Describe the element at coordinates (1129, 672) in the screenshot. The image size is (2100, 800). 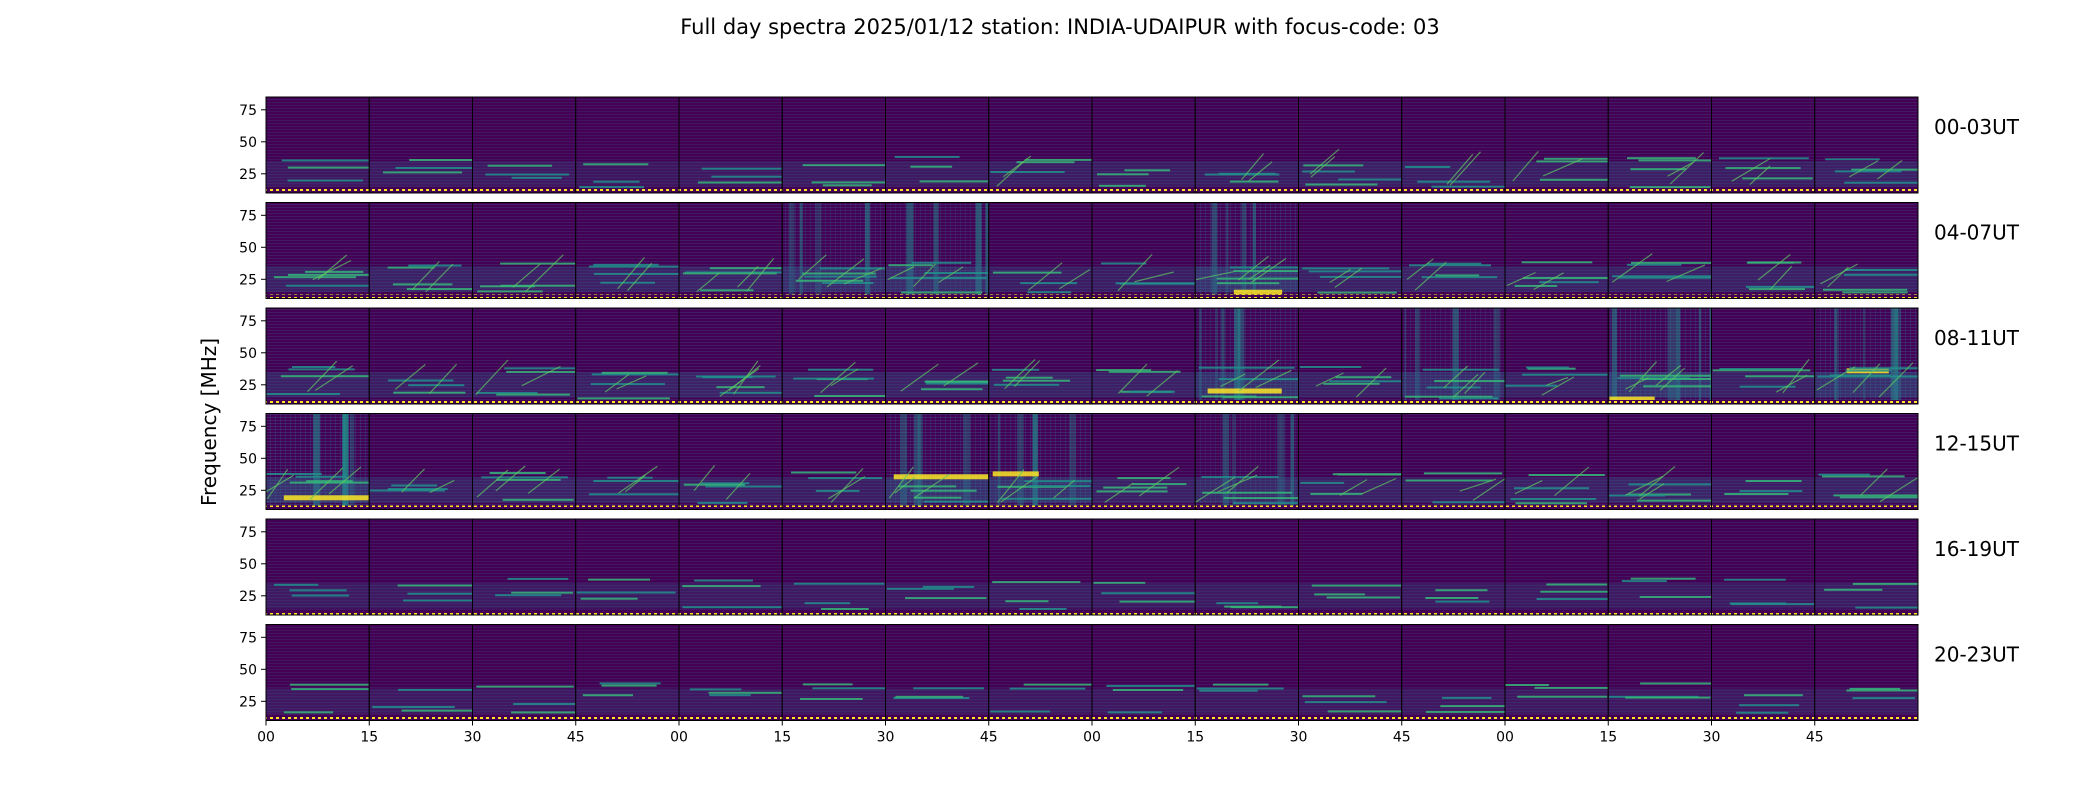
I see `spectra-row-20-23UT: 75 50 25 20-23UT` at that location.